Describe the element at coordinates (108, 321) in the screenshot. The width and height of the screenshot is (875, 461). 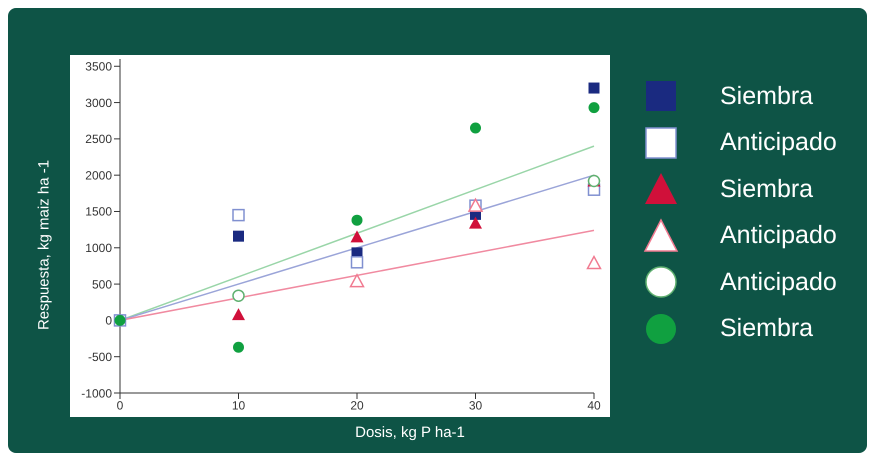
I see `y-tick-label: 0` at that location.